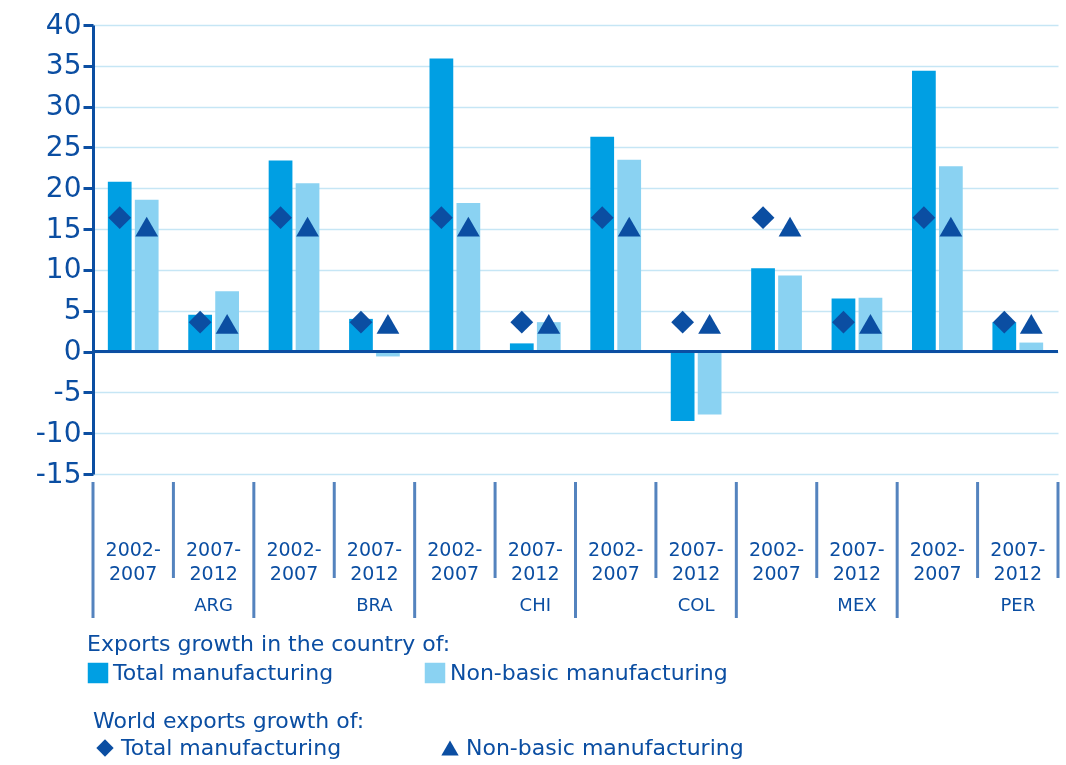 The width and height of the screenshot is (1066, 765). I want to click on text: ARG, so click(214, 604).